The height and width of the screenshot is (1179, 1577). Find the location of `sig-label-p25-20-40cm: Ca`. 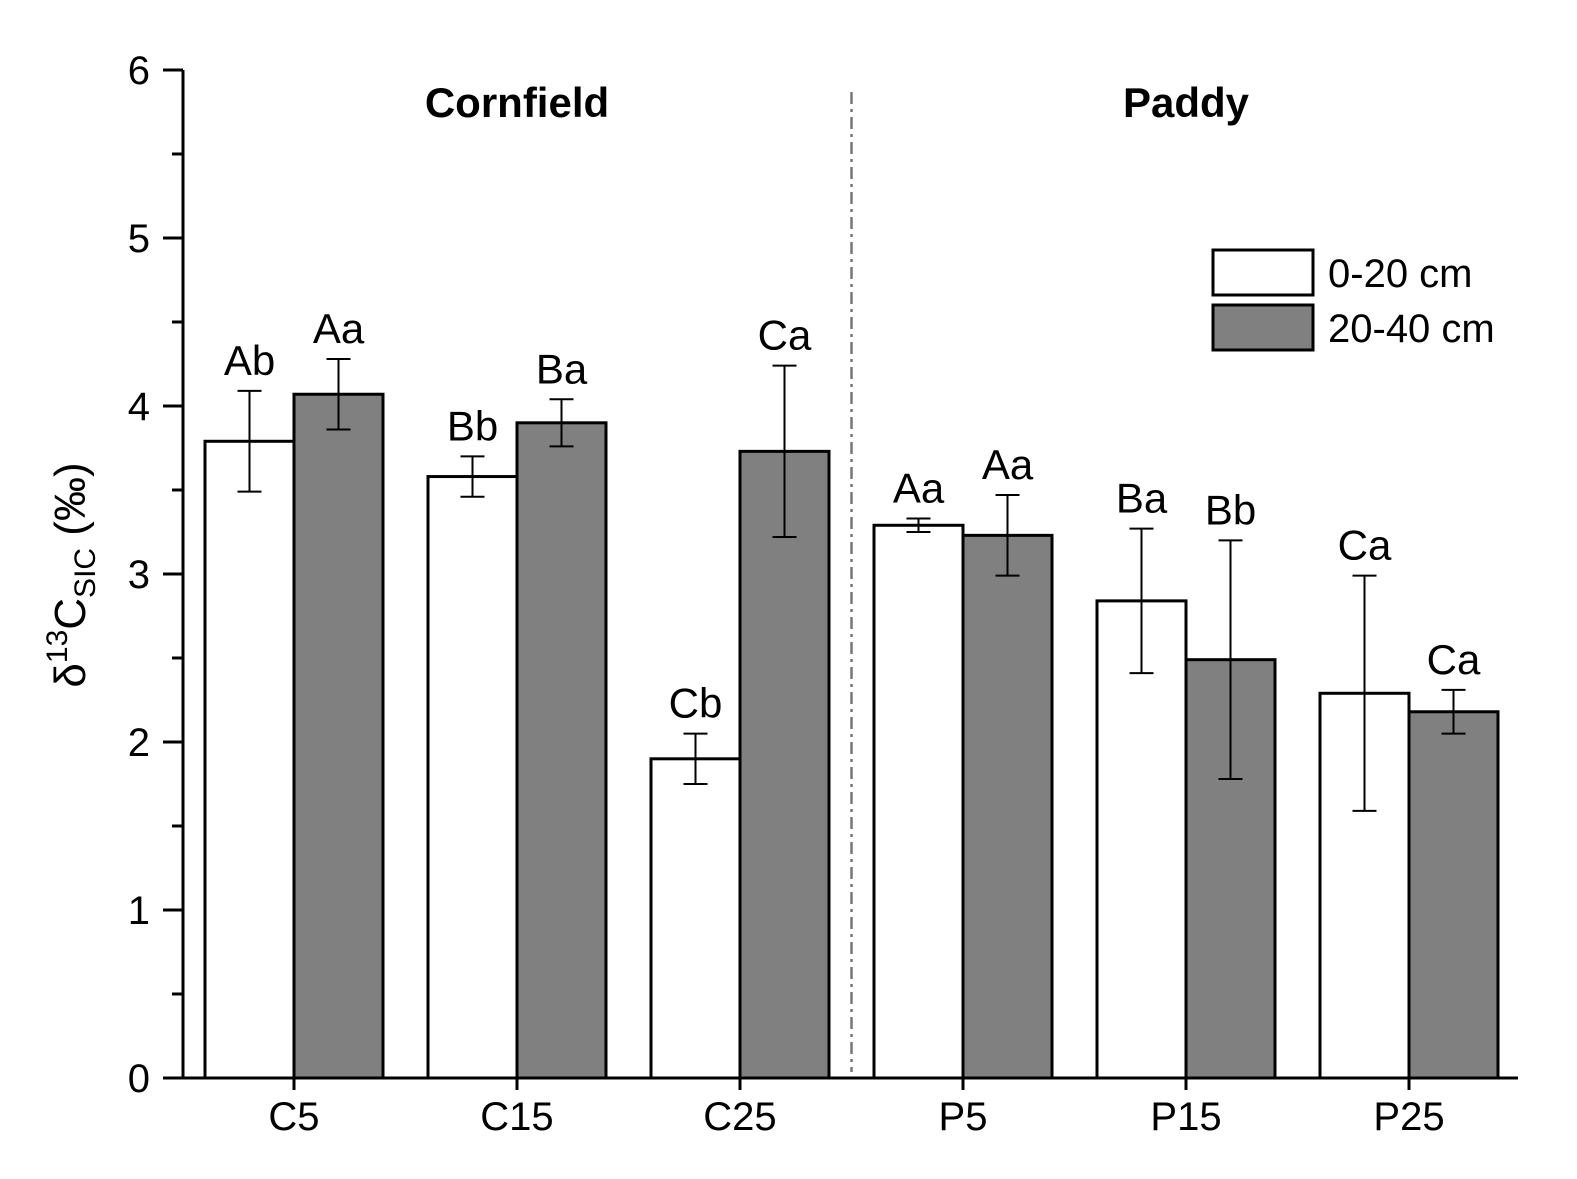

sig-label-p25-20-40cm: Ca is located at coordinates (1454, 659).